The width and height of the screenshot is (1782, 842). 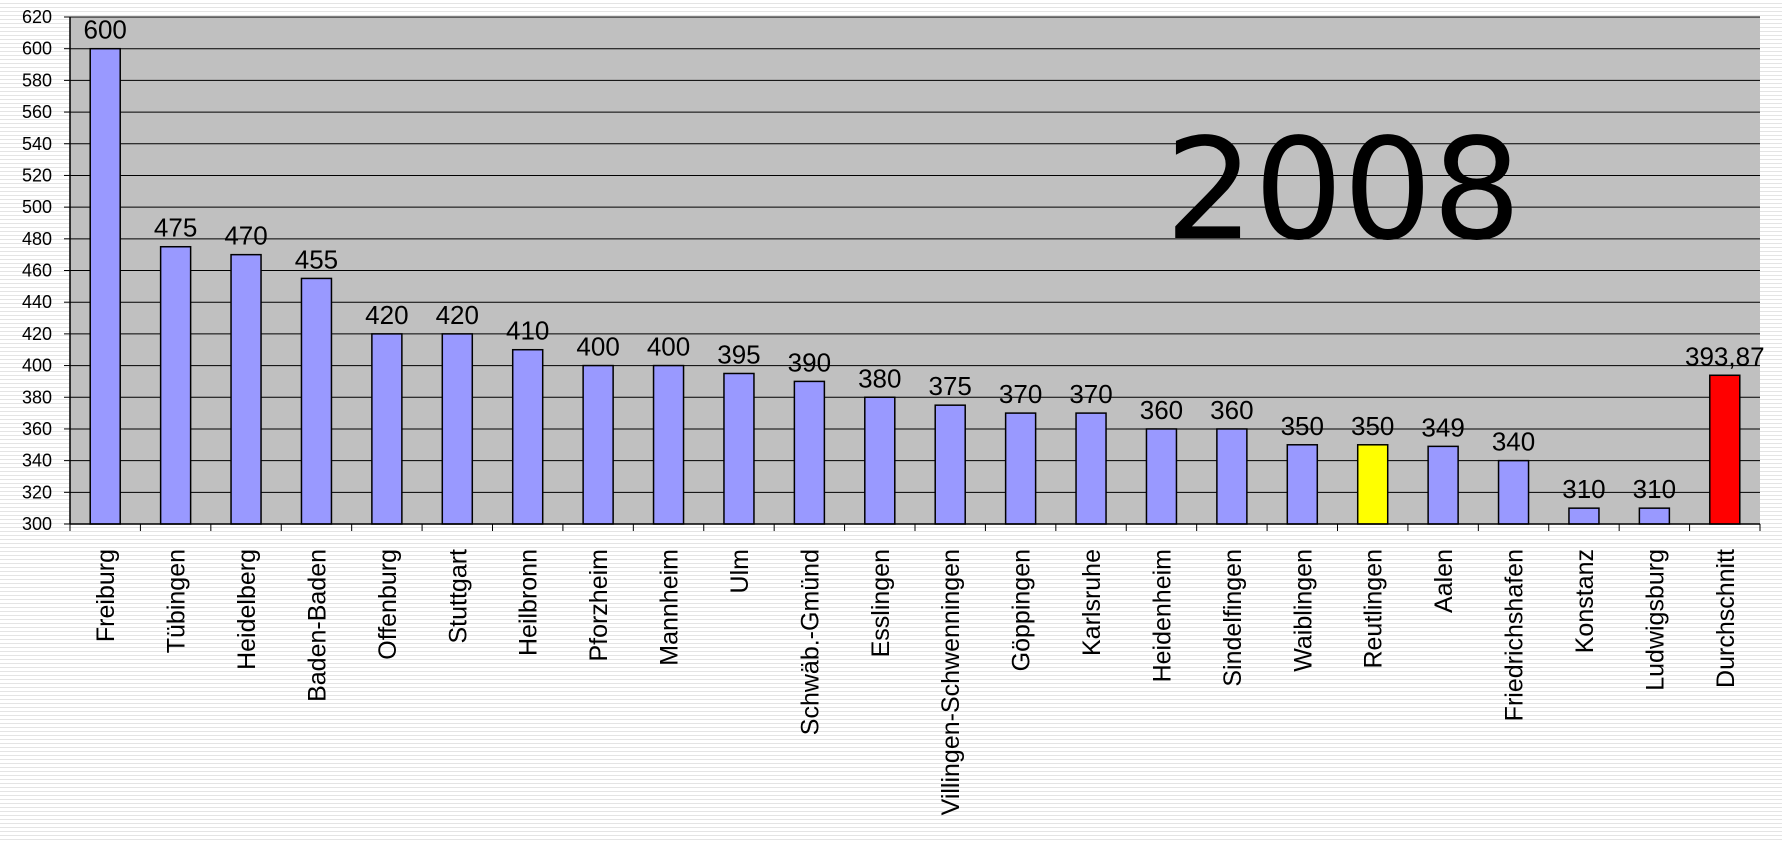 I want to click on y-tick-label: 460, so click(x=37, y=271).